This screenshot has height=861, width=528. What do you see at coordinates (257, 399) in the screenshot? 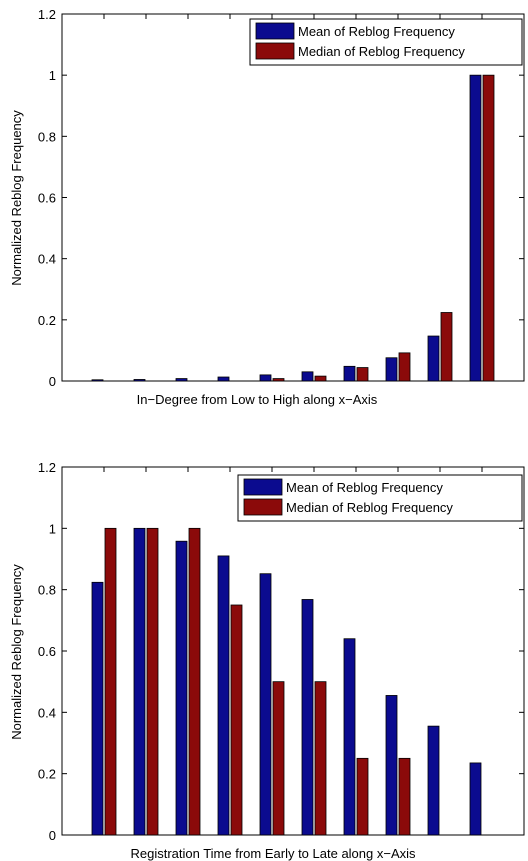
I see `x-axis-title: In−Degree from Low to High along x−Axis` at bounding box center [257, 399].